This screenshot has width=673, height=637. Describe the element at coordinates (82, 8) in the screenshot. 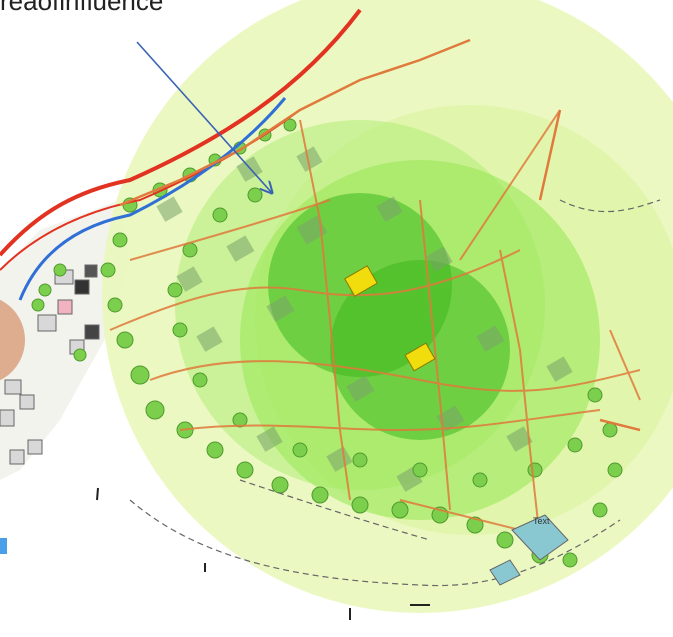

I see `zone-of-influence-caption: reaofinfluence` at that location.